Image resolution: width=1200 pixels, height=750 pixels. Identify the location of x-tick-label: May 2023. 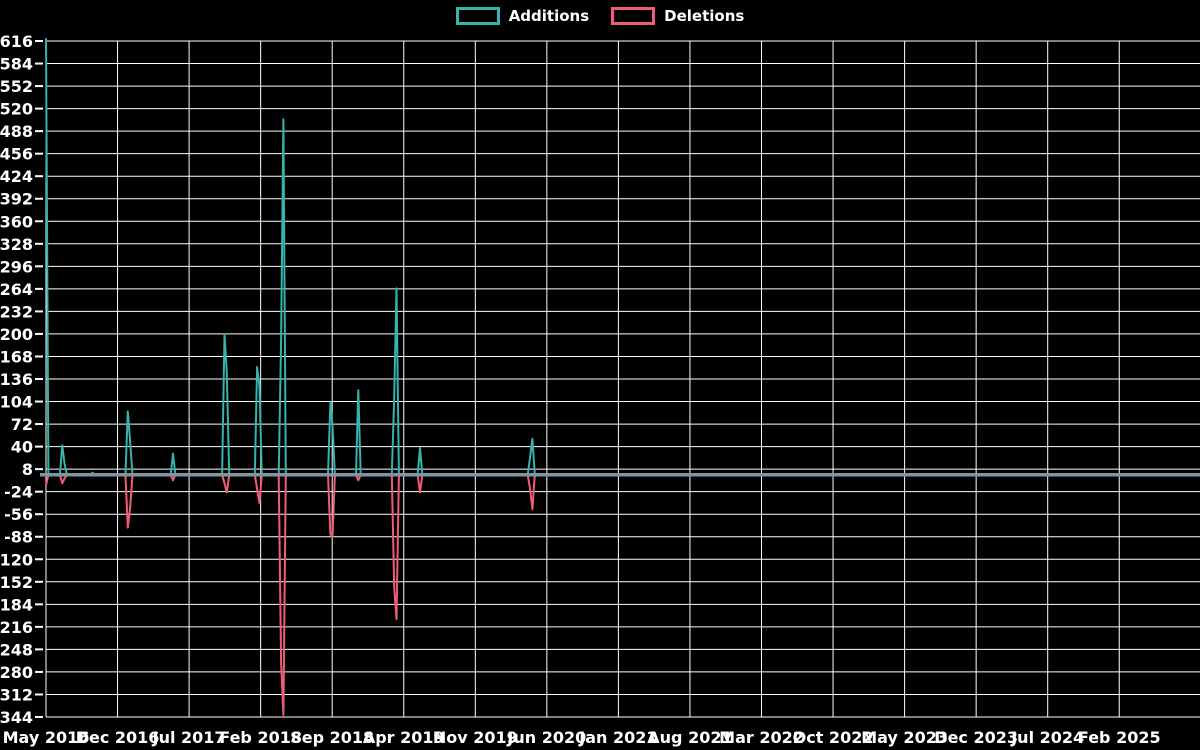
(904, 737).